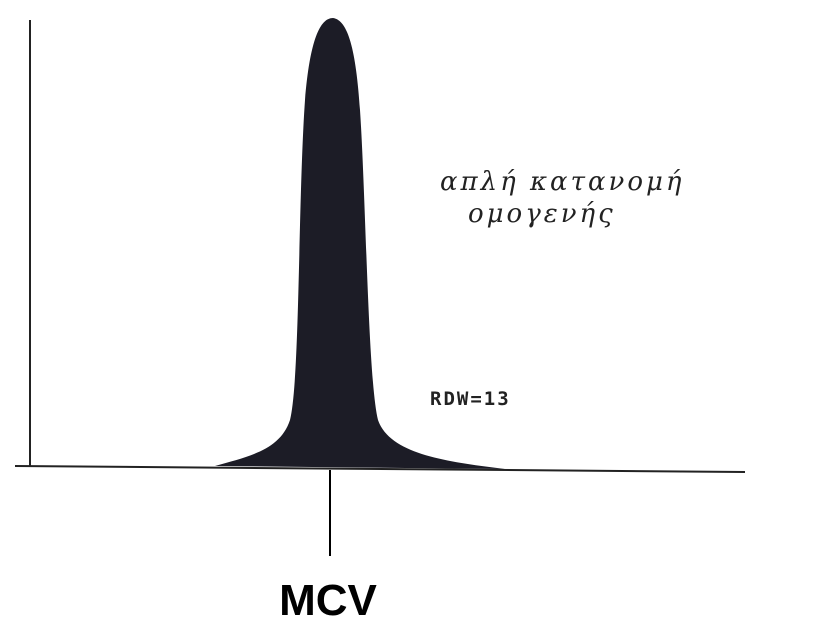 The image size is (838, 620). What do you see at coordinates (328, 598) in the screenshot?
I see `mcv-label: MCV` at bounding box center [328, 598].